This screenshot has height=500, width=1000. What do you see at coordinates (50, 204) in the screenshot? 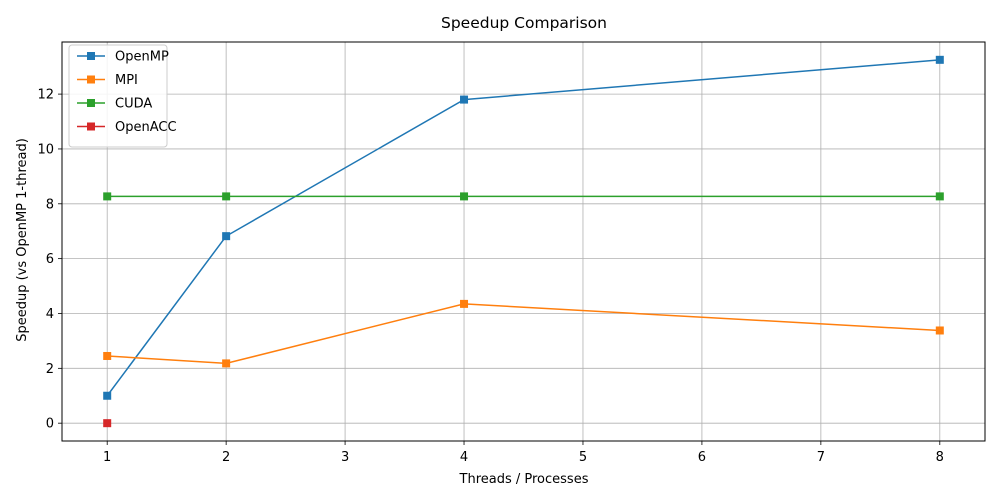
I see `y-tick-label: 8` at bounding box center [50, 204].